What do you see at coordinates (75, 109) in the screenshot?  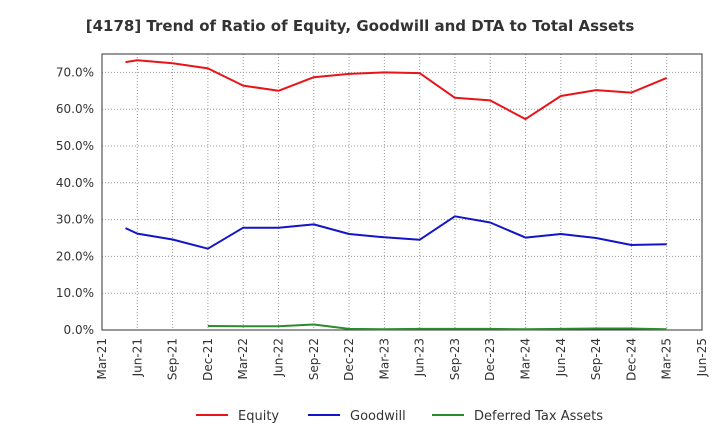 I see `y-tick-label: 60.0%` at bounding box center [75, 109].